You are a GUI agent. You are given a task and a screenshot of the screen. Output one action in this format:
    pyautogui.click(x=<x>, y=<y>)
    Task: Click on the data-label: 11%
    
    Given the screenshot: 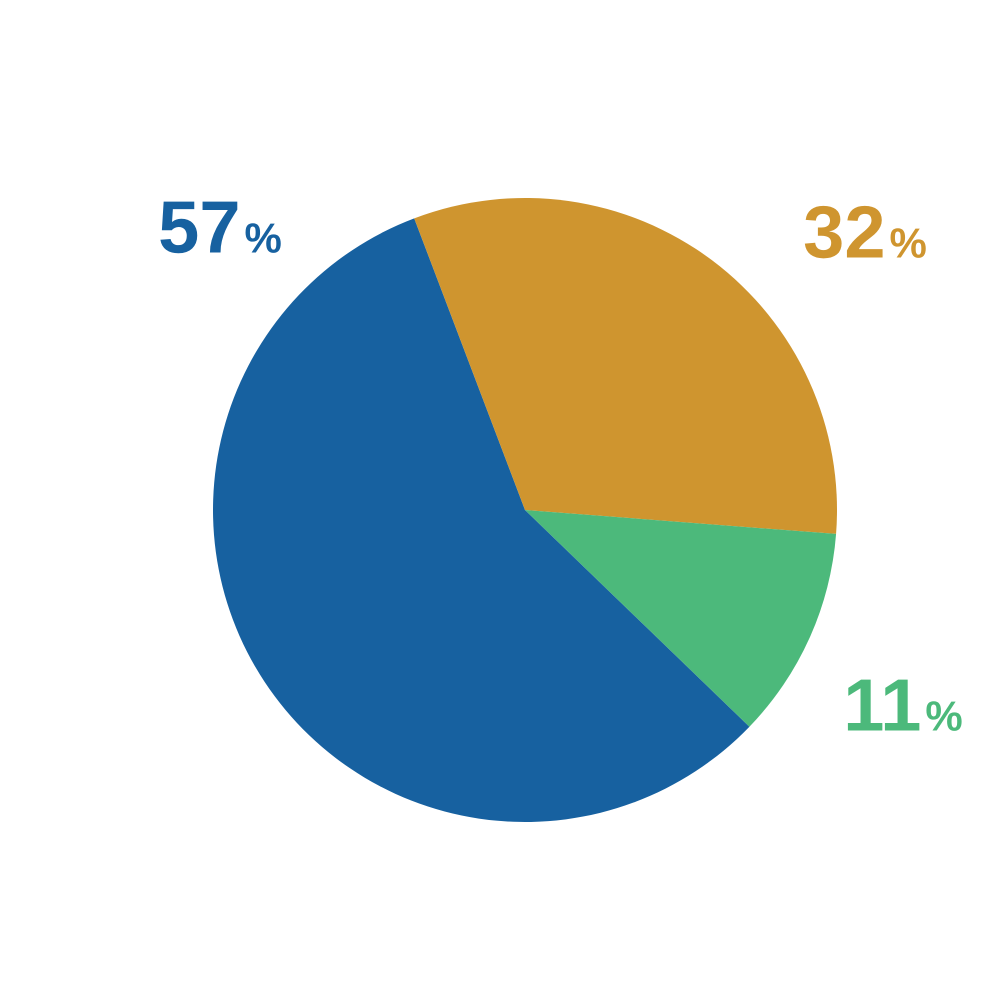 What is the action you would take?
    pyautogui.click(x=903, y=705)
    